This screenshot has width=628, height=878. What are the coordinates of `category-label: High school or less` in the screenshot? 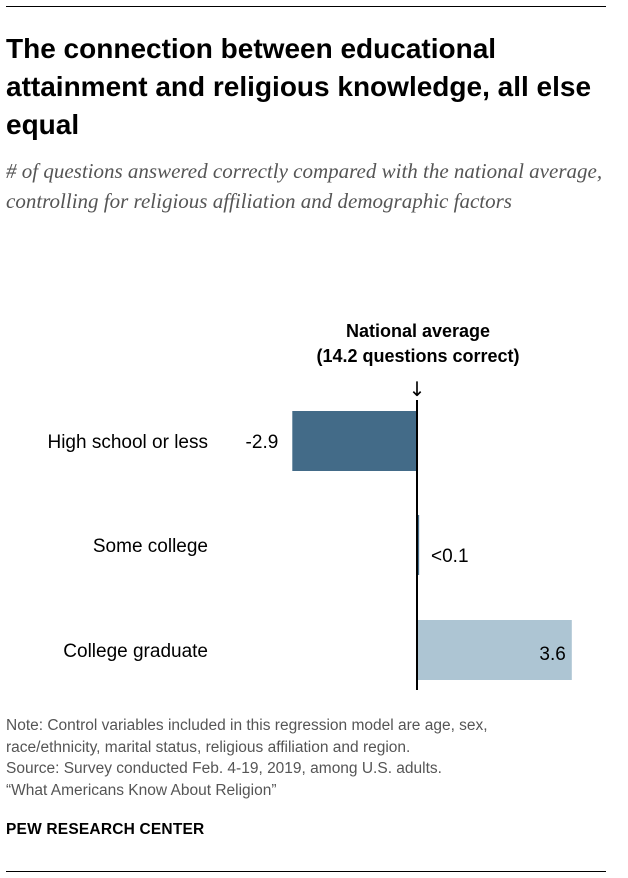 It's located at (127, 442).